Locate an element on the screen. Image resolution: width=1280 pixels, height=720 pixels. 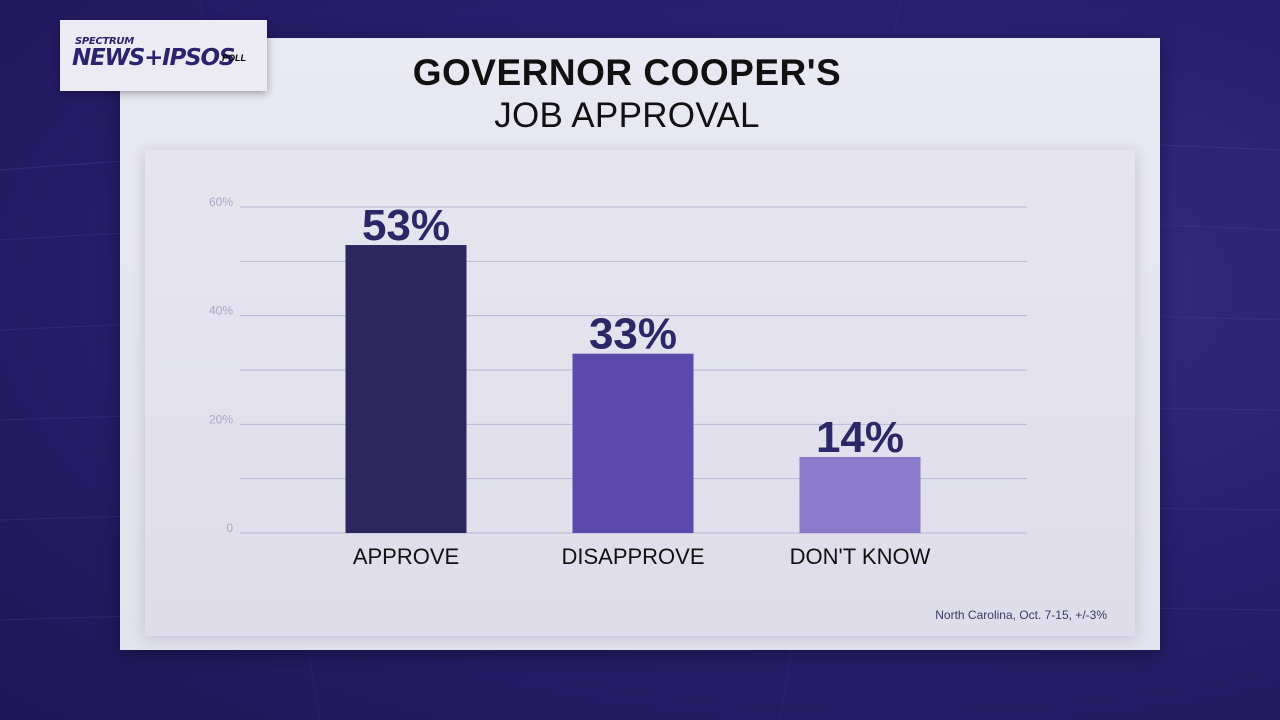
bar-dont-know is located at coordinates (860, 494).